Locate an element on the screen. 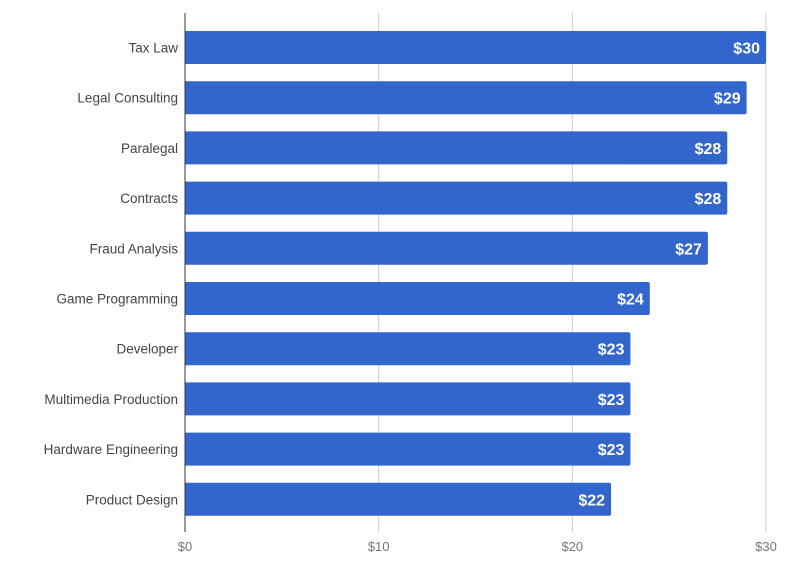 The image size is (800, 574). x-tick-label: $0 is located at coordinates (185, 546).